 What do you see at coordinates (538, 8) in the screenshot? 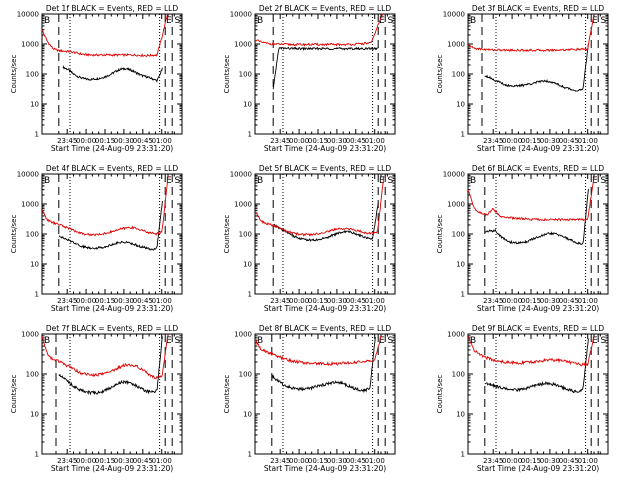
I see `chart-title: Det 3f BLACK = Events, RED = LLD` at bounding box center [538, 8].